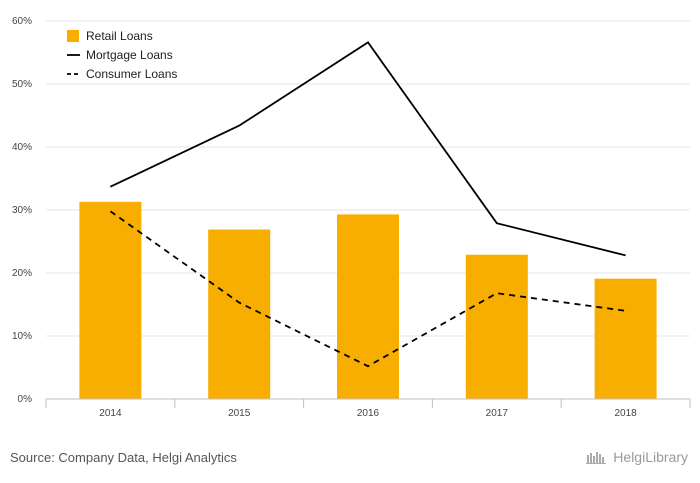 The image size is (700, 483). I want to click on legend-swatch, so click(73, 36).